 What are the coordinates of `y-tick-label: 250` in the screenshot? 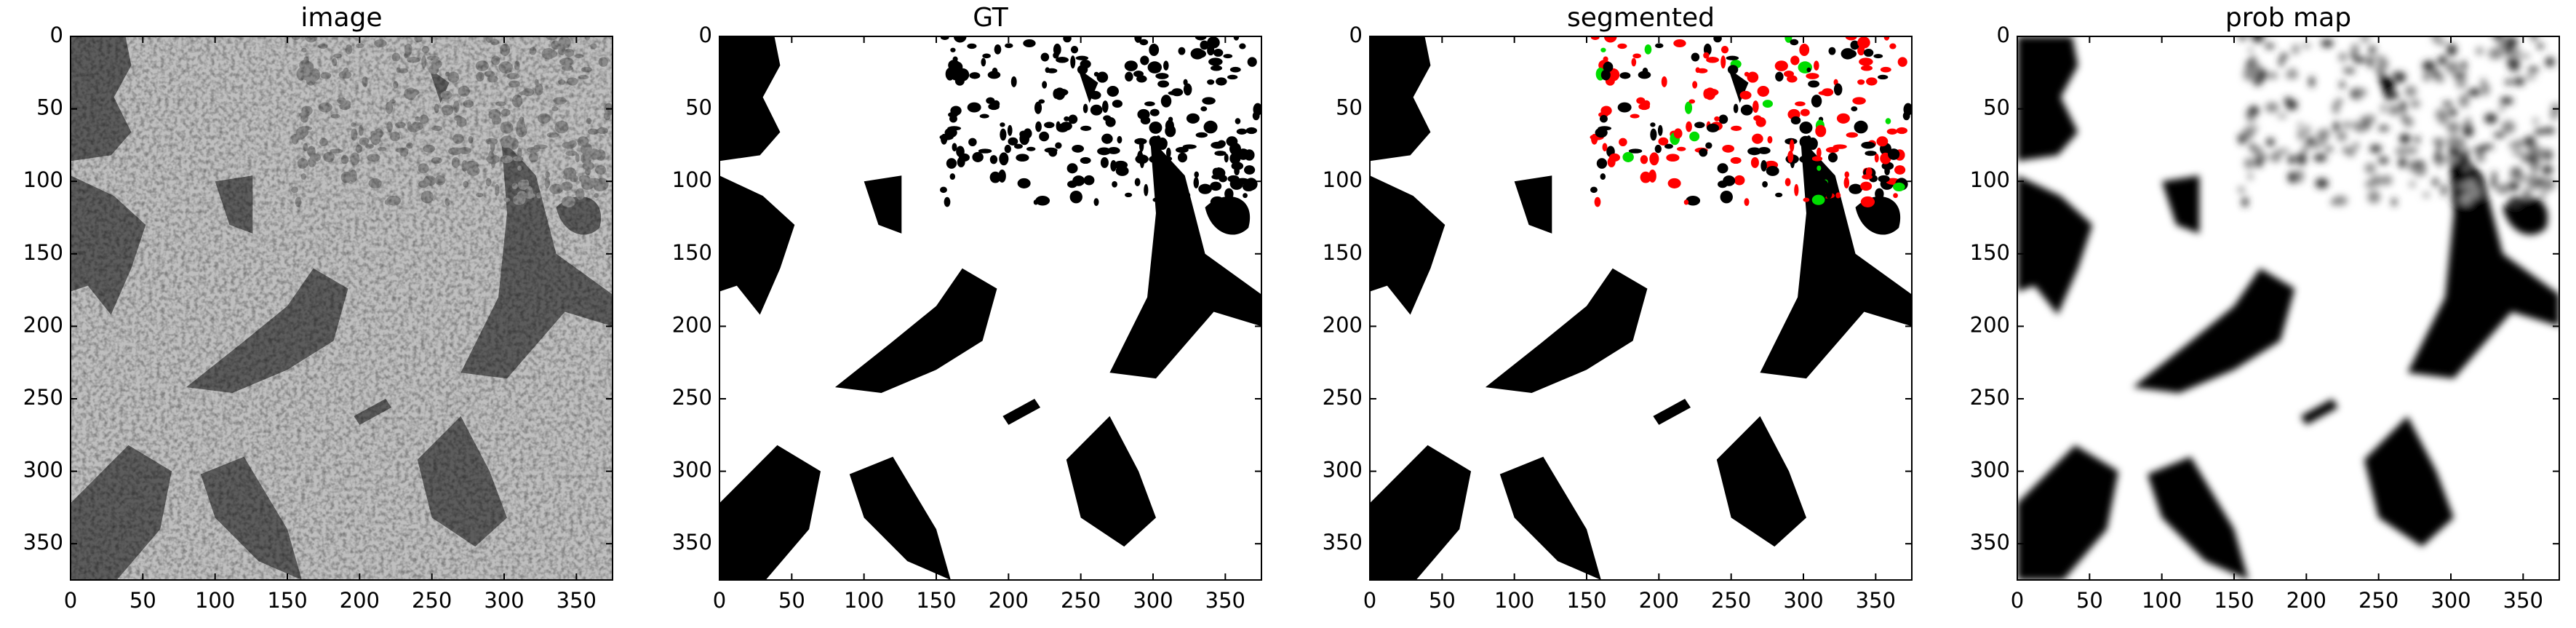 It's located at (1990, 397).